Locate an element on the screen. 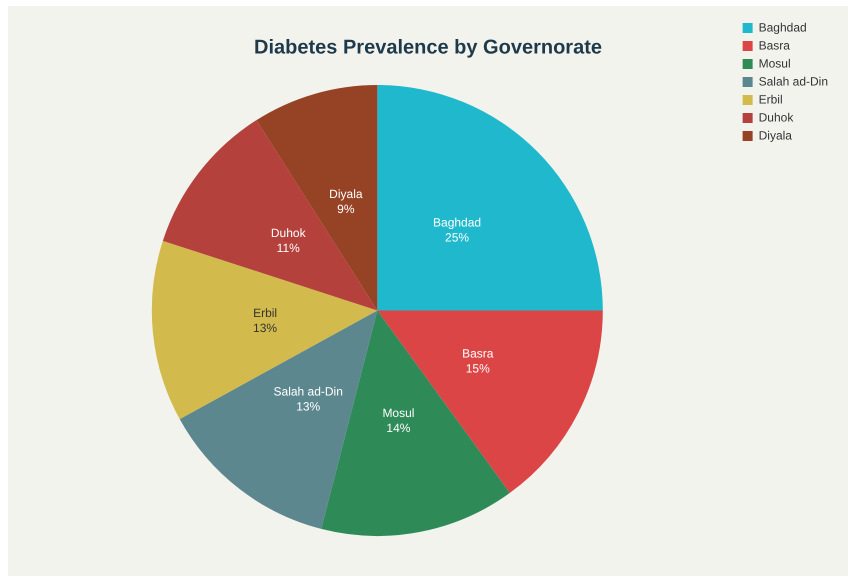 Image resolution: width=848 pixels, height=577 pixels. legend-label: Duhok is located at coordinates (776, 117).